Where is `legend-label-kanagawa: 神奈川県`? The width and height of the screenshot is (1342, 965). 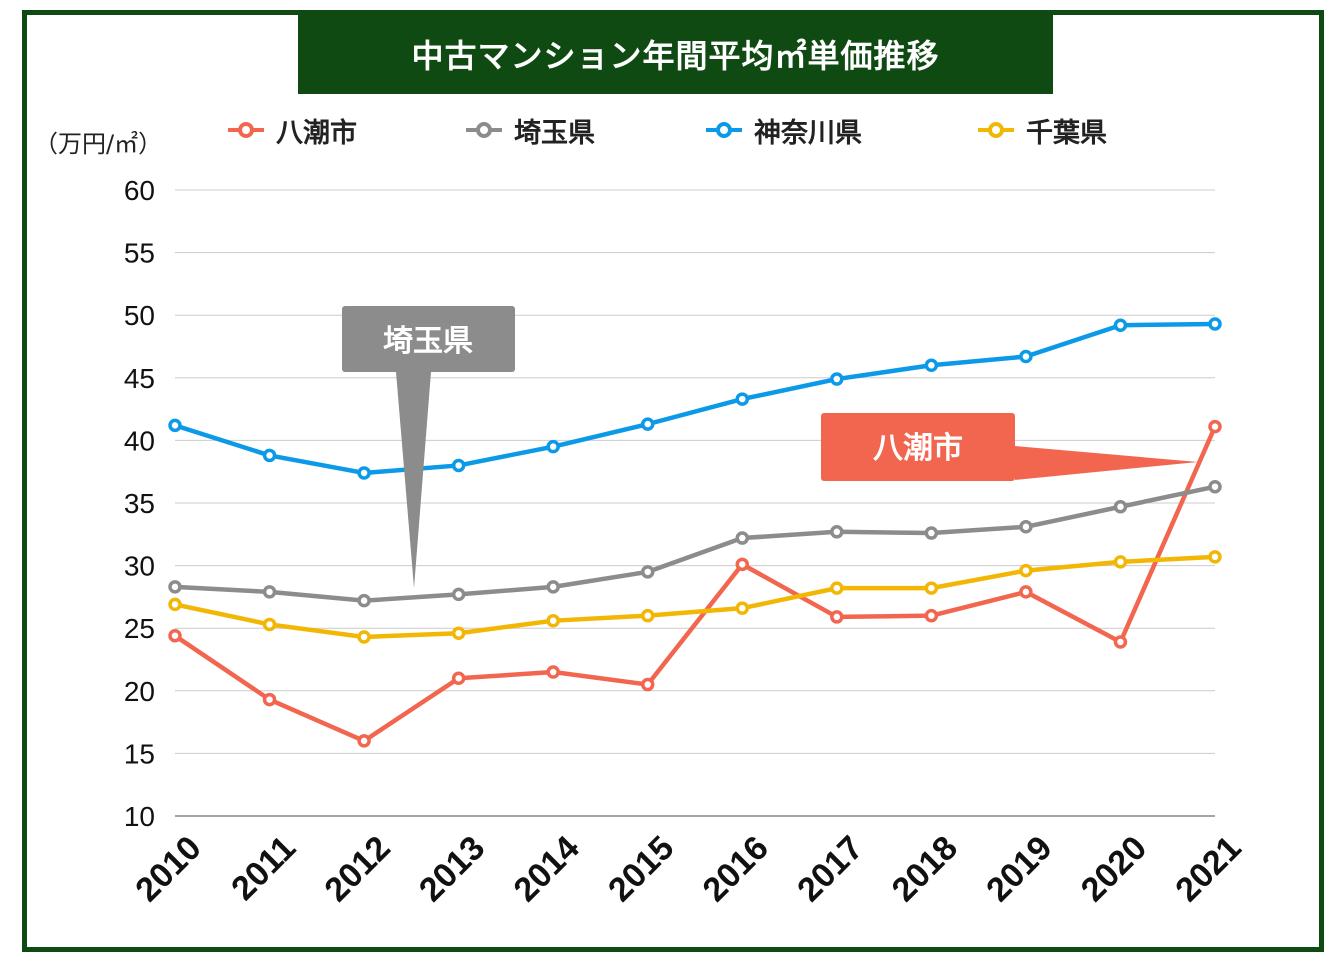
legend-label-kanagawa: 神奈川県 is located at coordinates (808, 133).